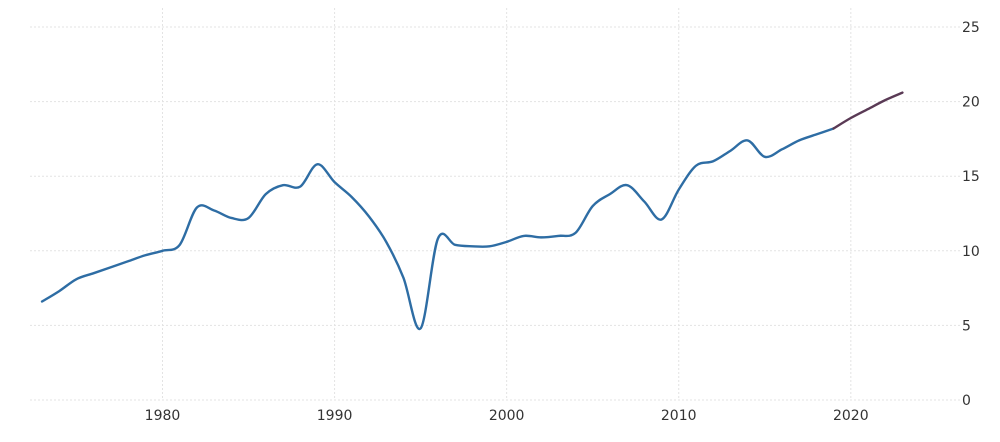  I want to click on x-tick-label: 2020, so click(851, 416).